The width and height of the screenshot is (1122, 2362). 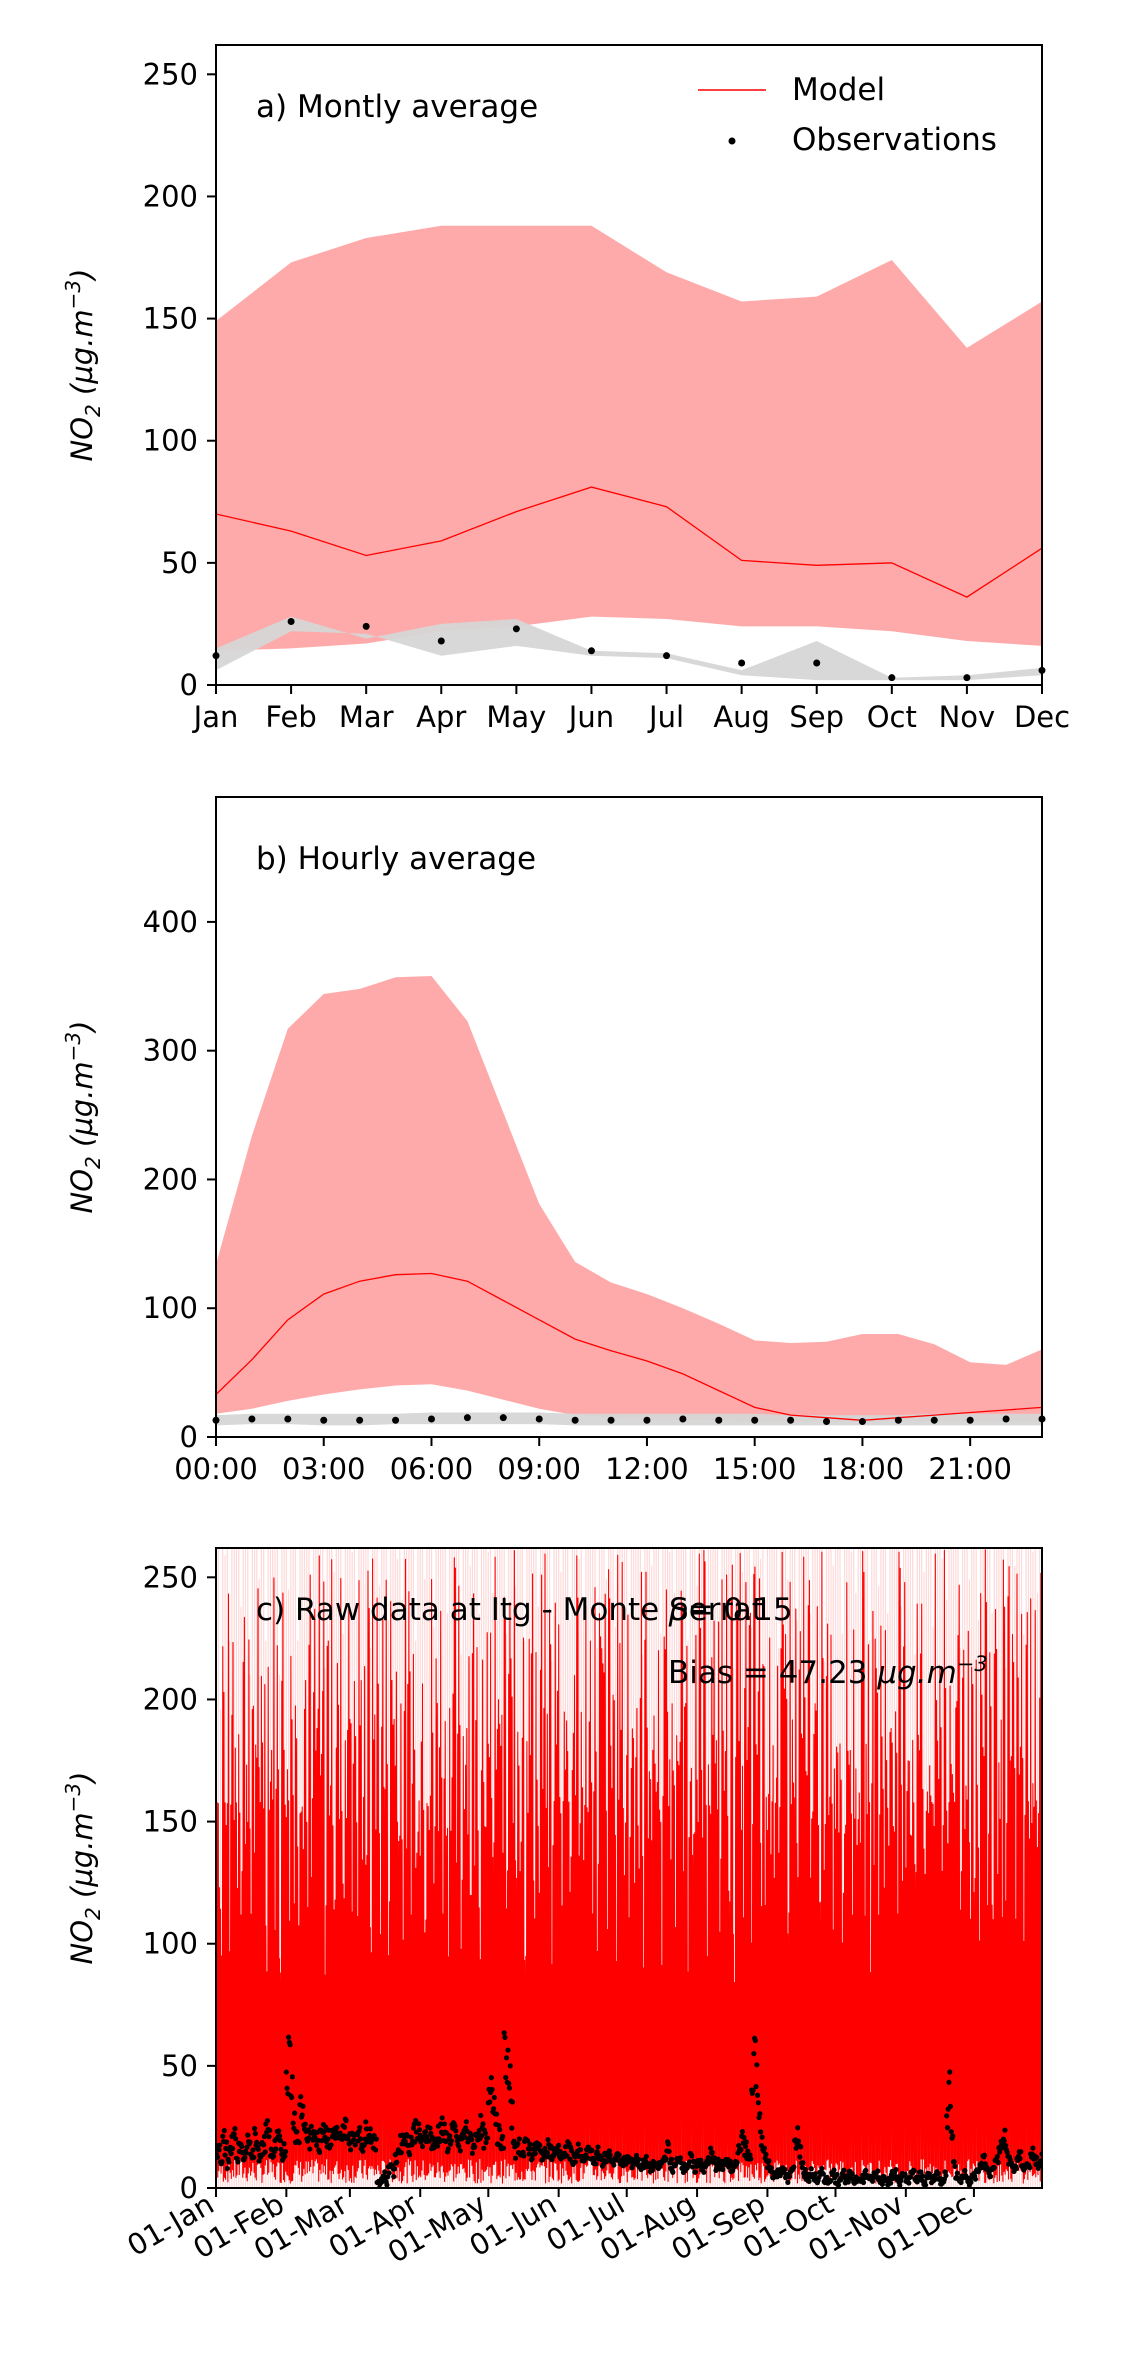 What do you see at coordinates (170, 319) in the screenshot?
I see `y-tick-label: 150` at bounding box center [170, 319].